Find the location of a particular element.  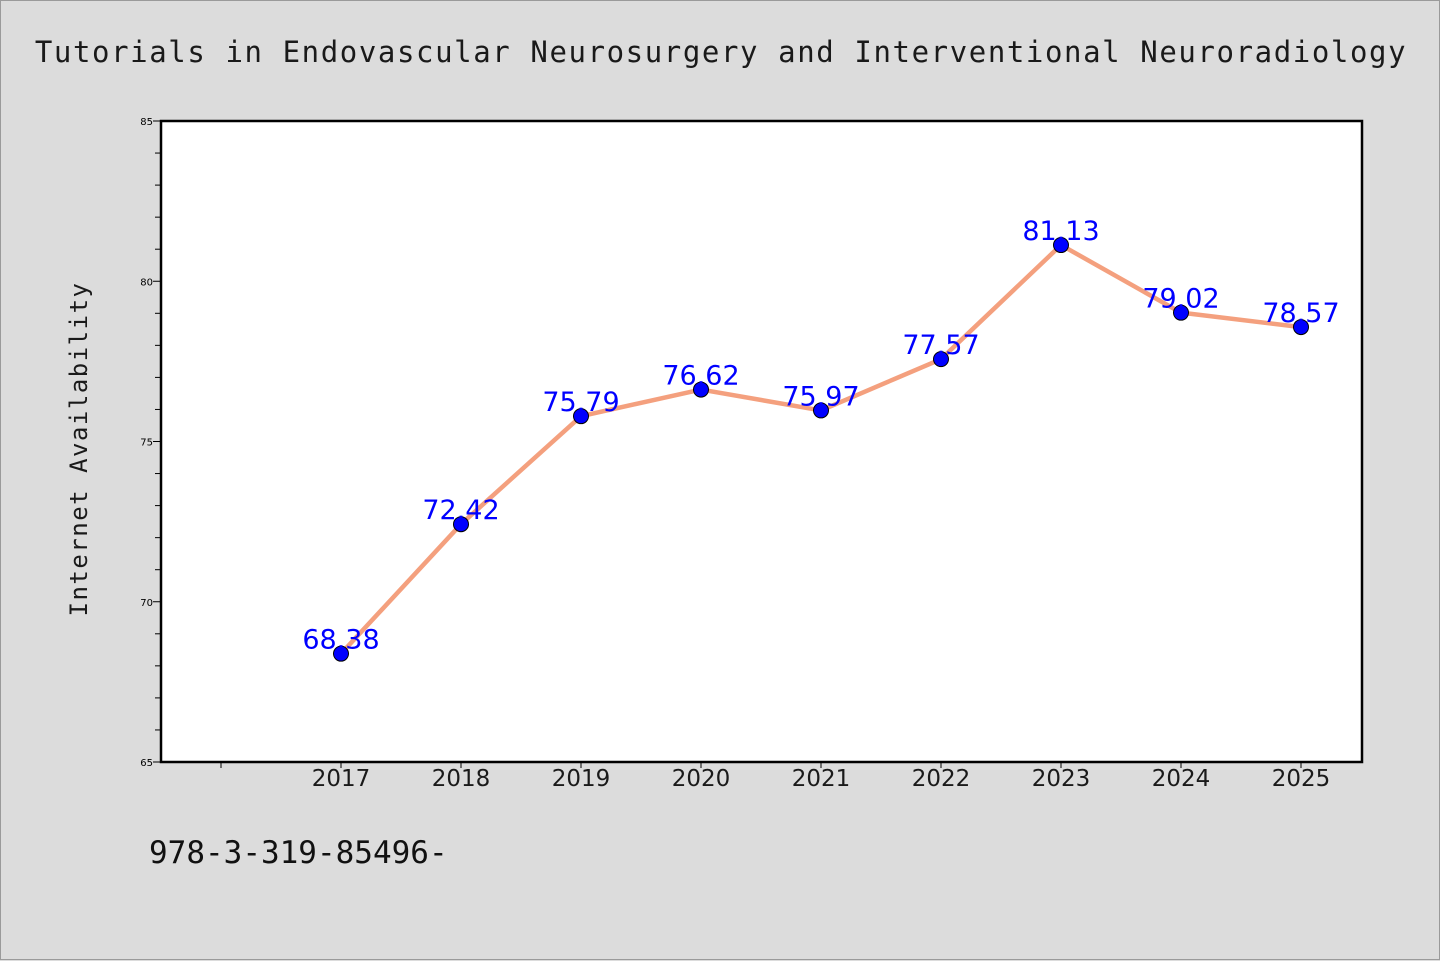

data-label: 79.02 is located at coordinates (1180, 299).